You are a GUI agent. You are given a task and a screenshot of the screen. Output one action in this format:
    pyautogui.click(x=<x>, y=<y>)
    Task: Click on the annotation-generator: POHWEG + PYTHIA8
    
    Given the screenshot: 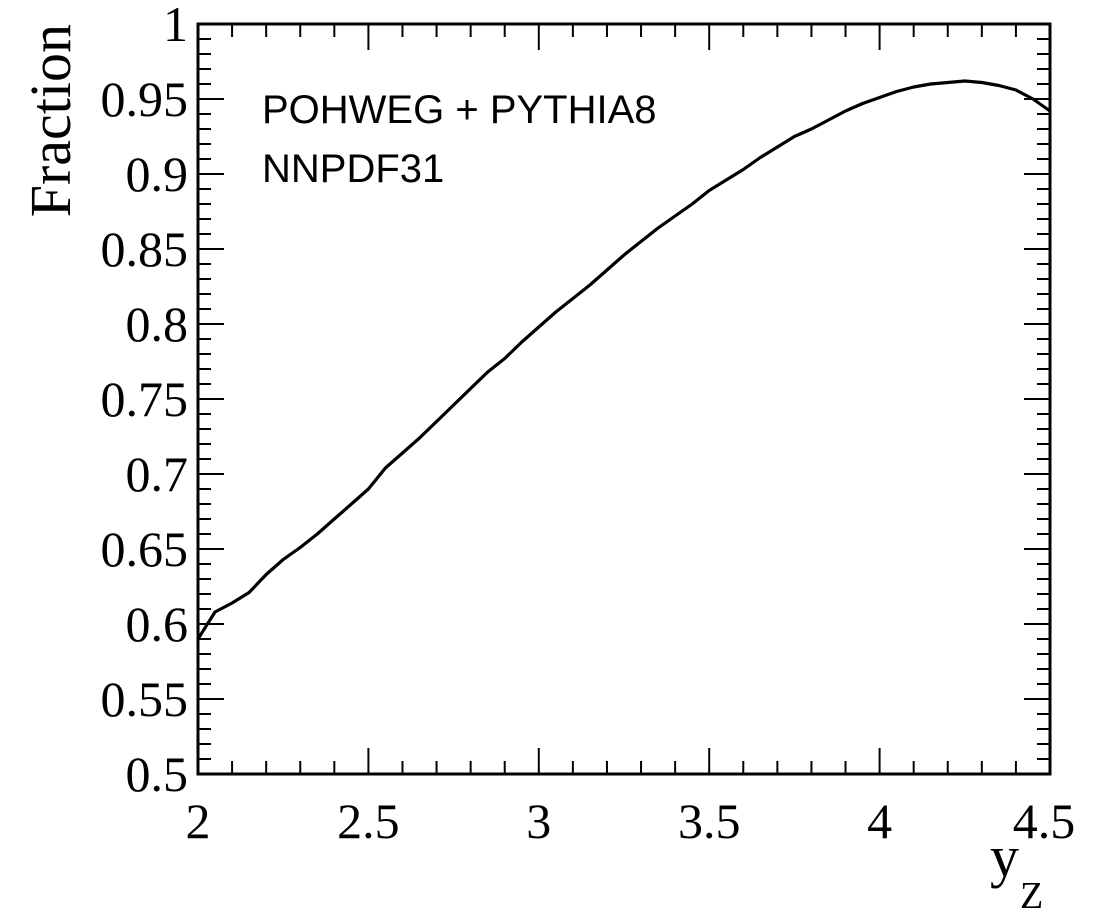 What is the action you would take?
    pyautogui.click(x=459, y=110)
    